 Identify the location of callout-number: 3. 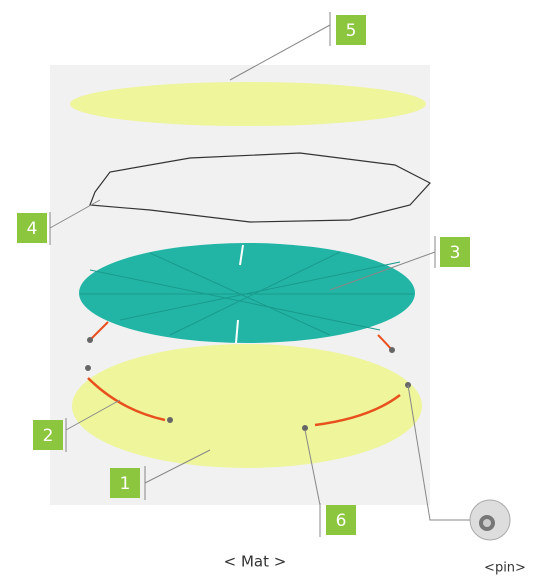
(455, 253).